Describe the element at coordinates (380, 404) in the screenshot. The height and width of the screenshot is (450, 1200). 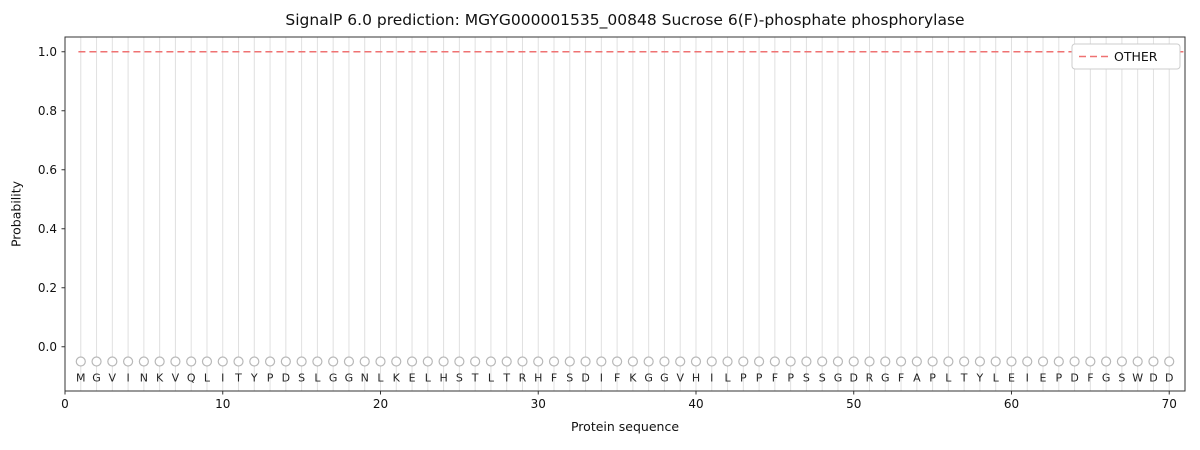
I see `x-tick-label: 20` at that location.